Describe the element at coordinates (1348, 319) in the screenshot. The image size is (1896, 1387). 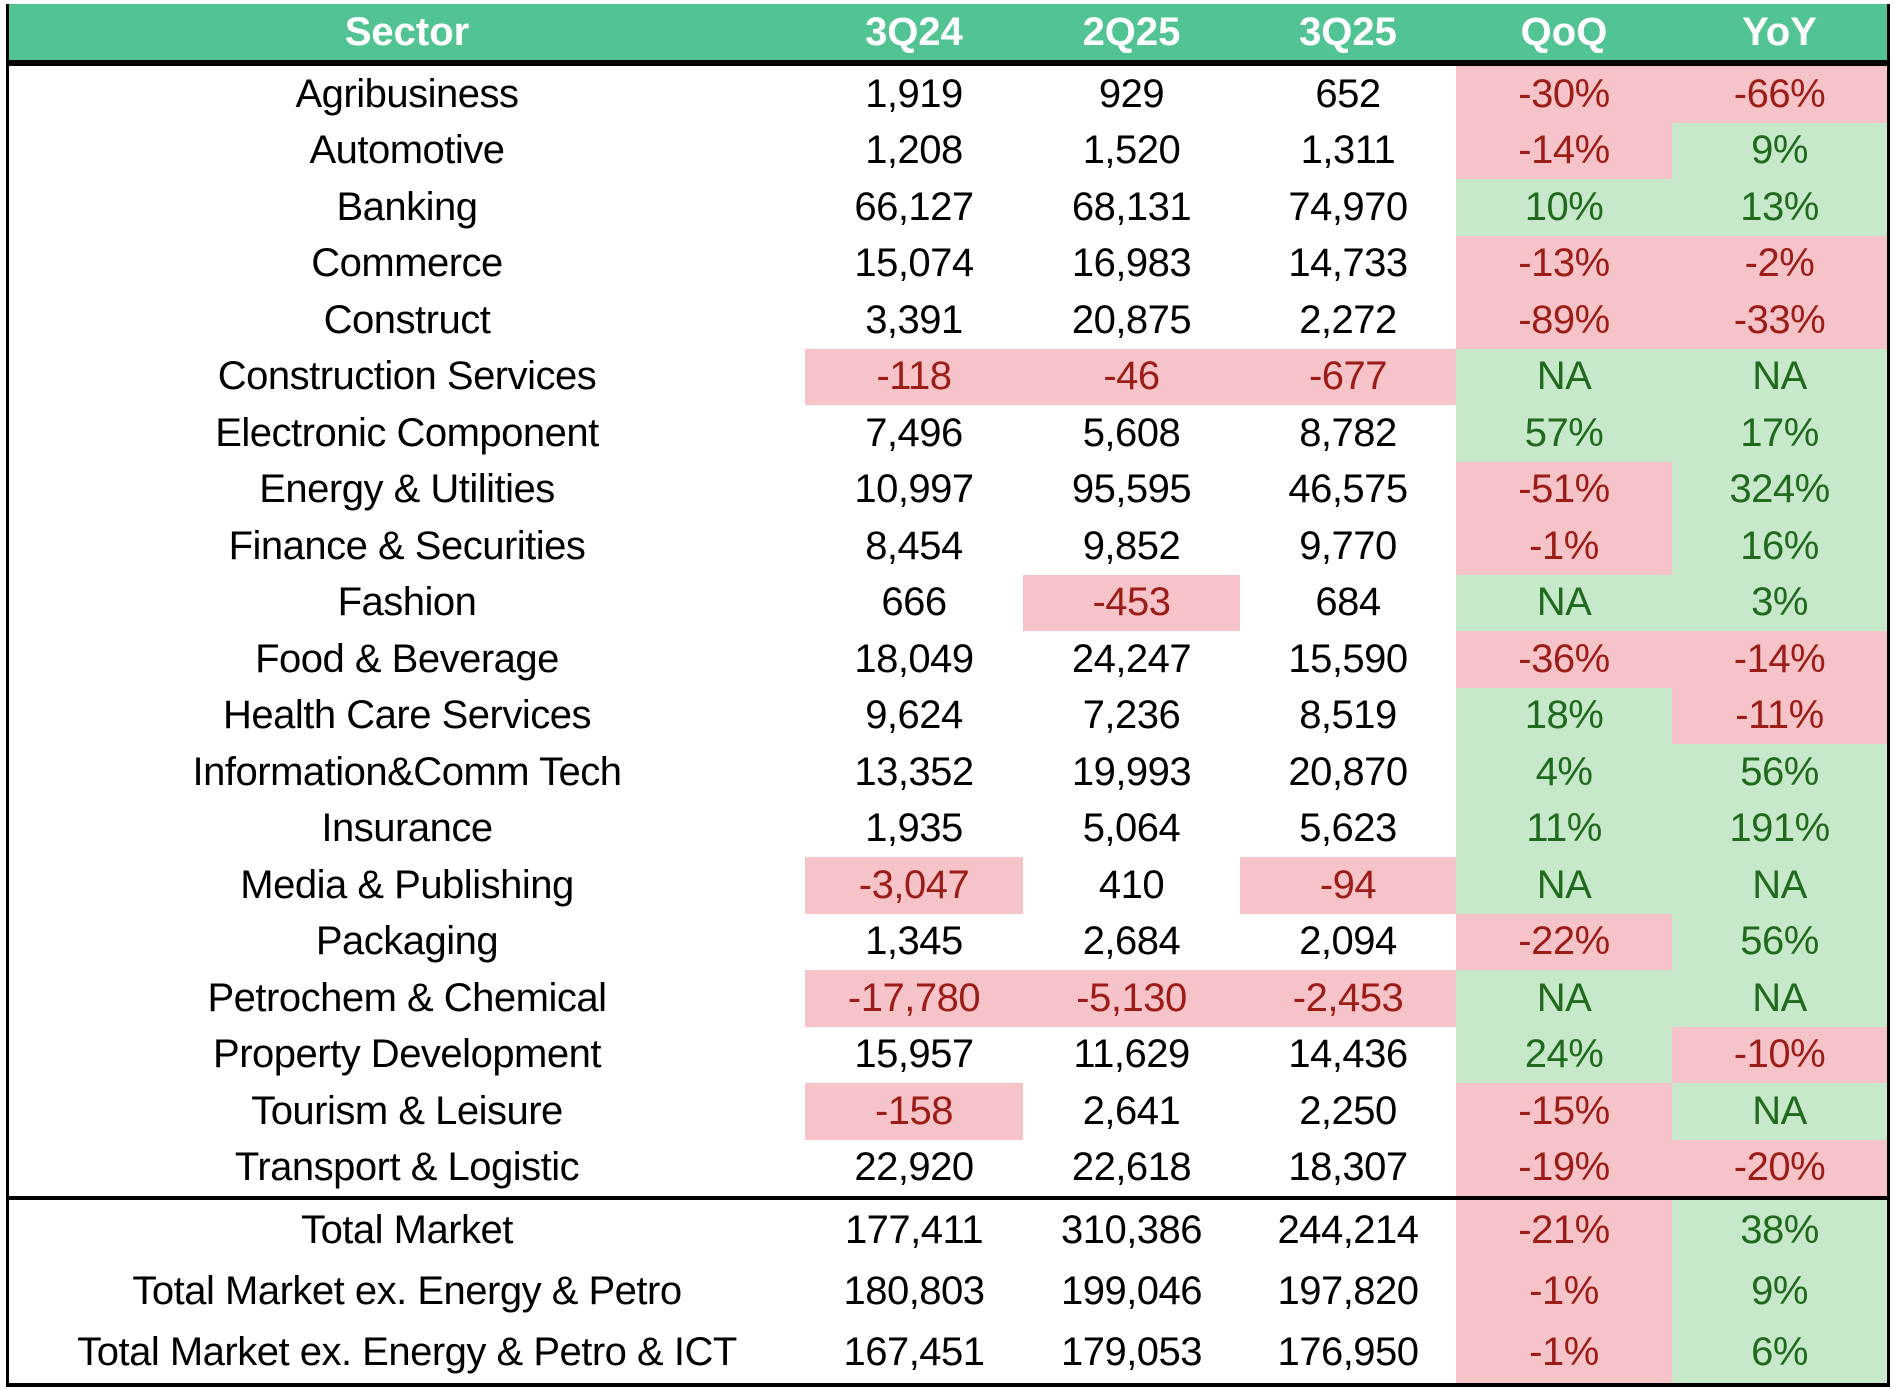
I see `cell-q3-25: 2,272` at that location.